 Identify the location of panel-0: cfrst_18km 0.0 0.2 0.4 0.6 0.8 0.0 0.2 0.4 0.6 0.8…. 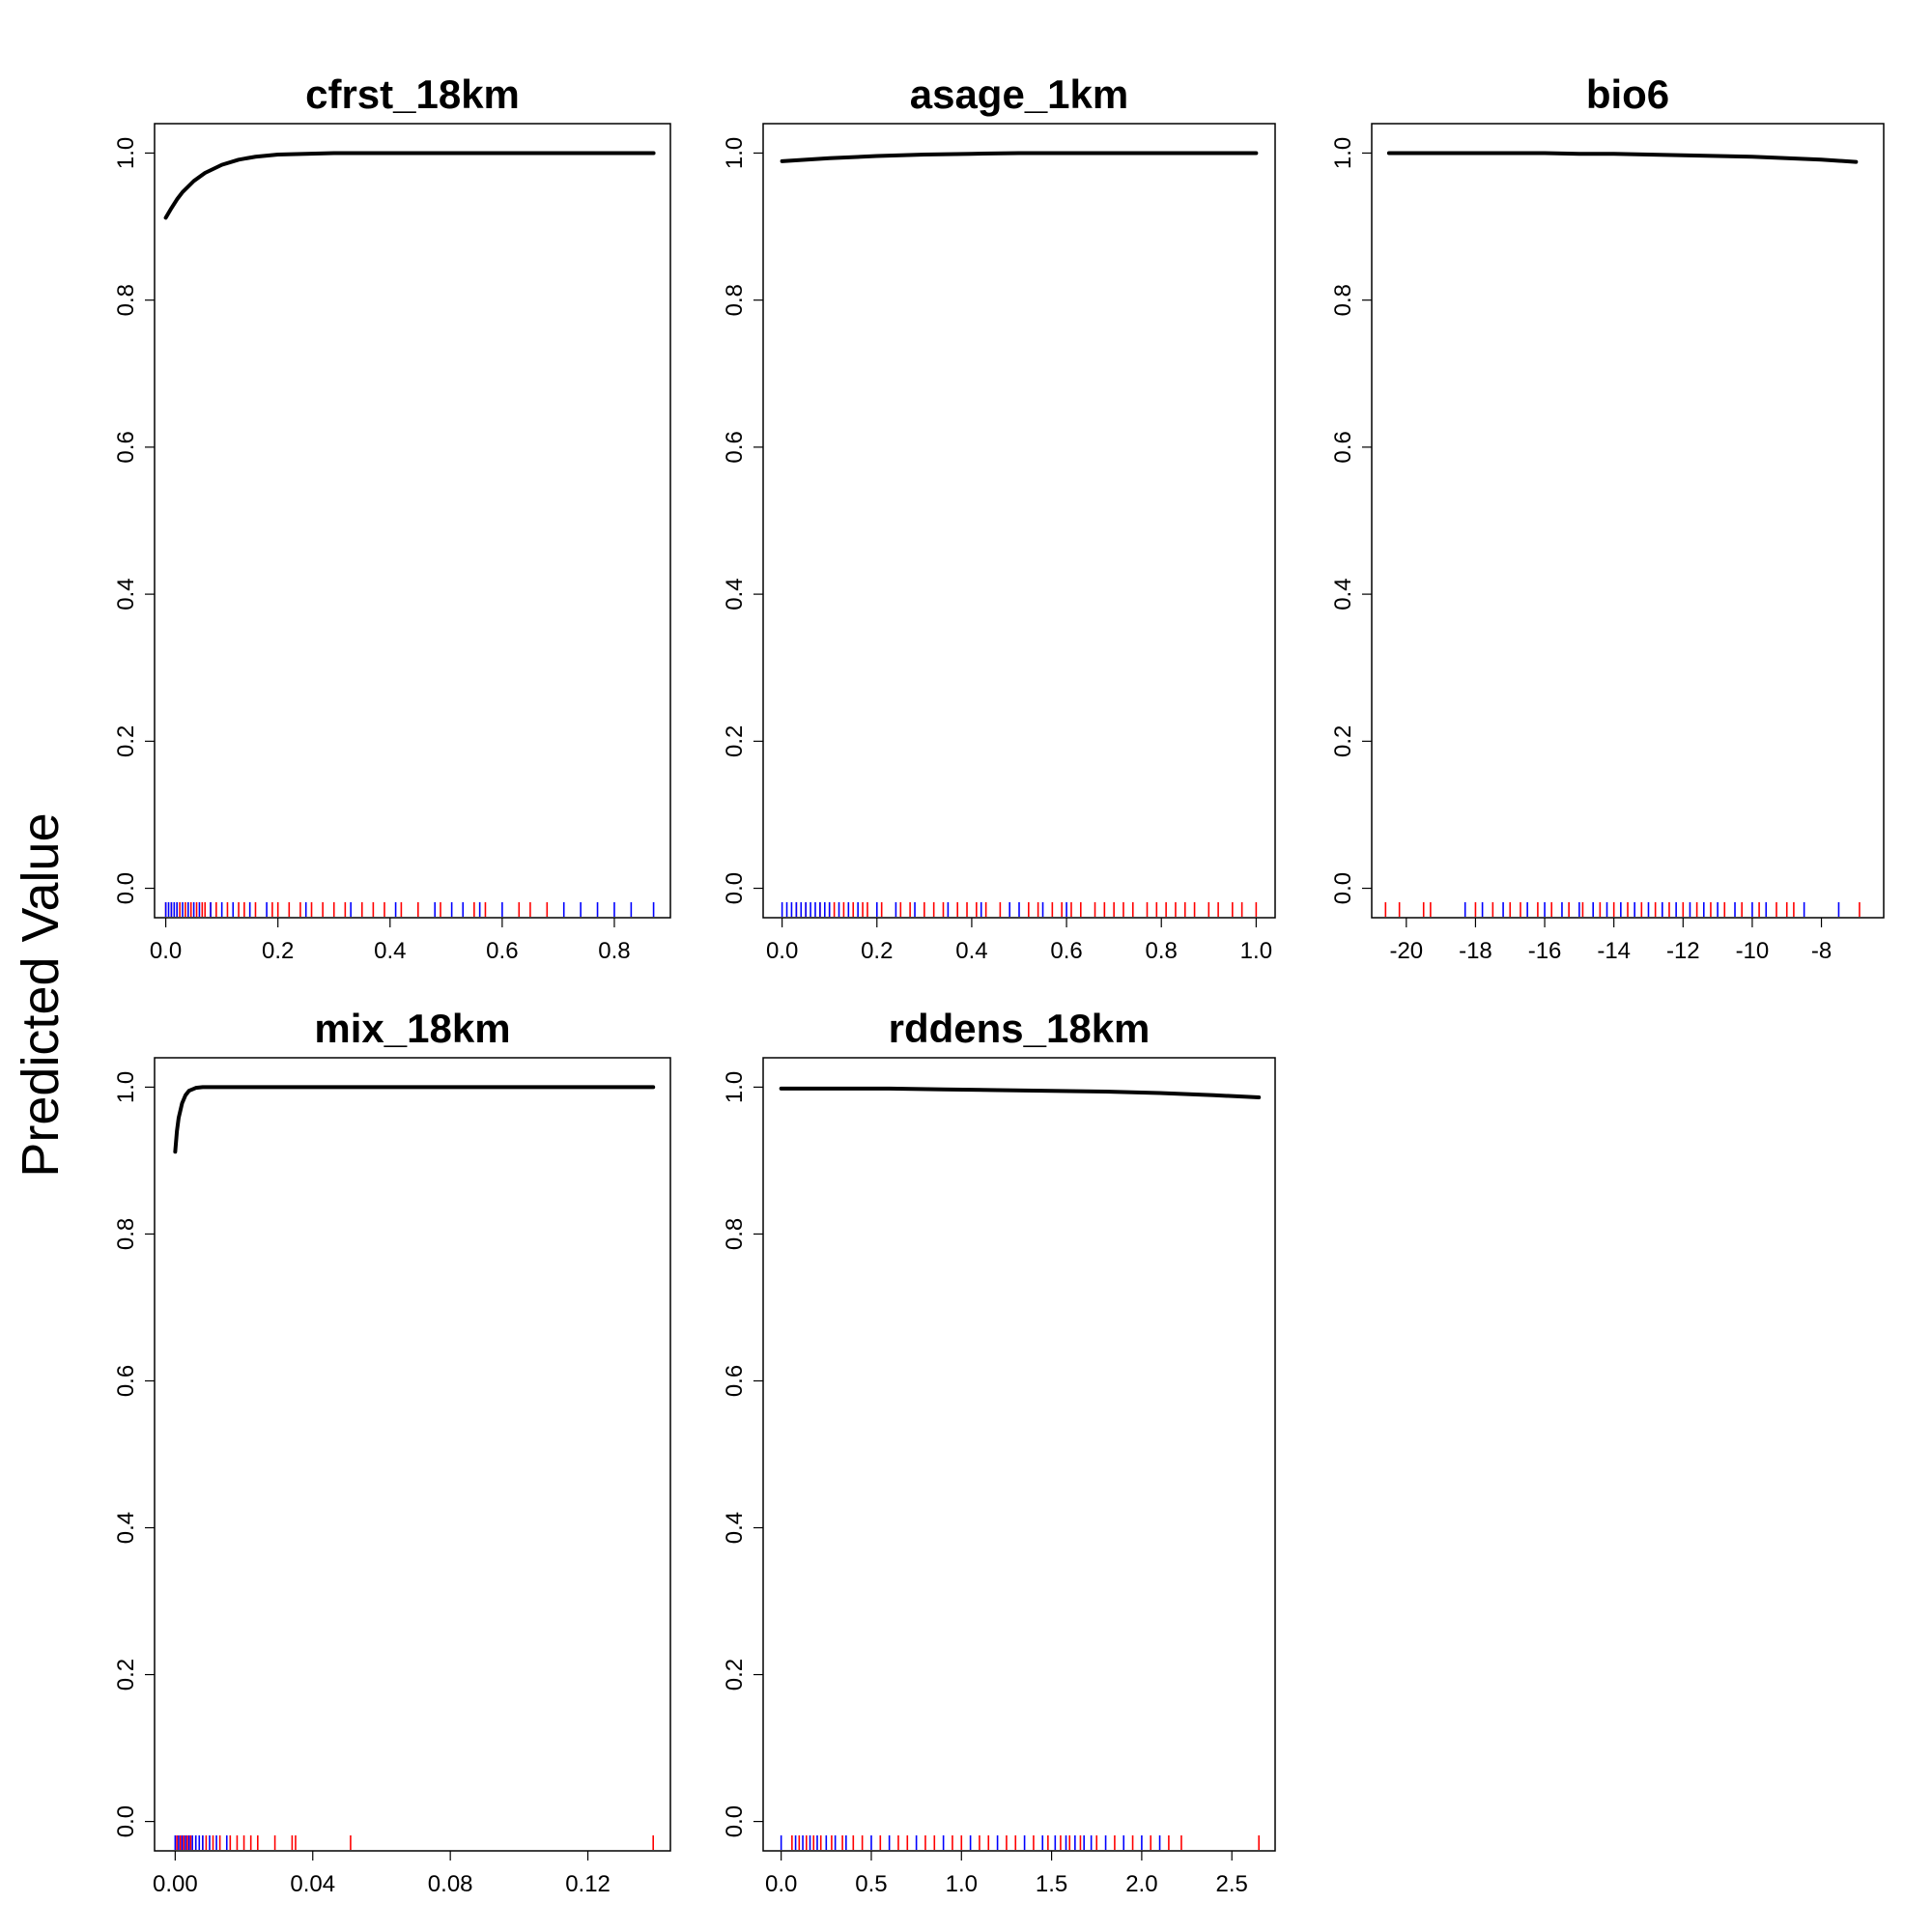
(392, 517).